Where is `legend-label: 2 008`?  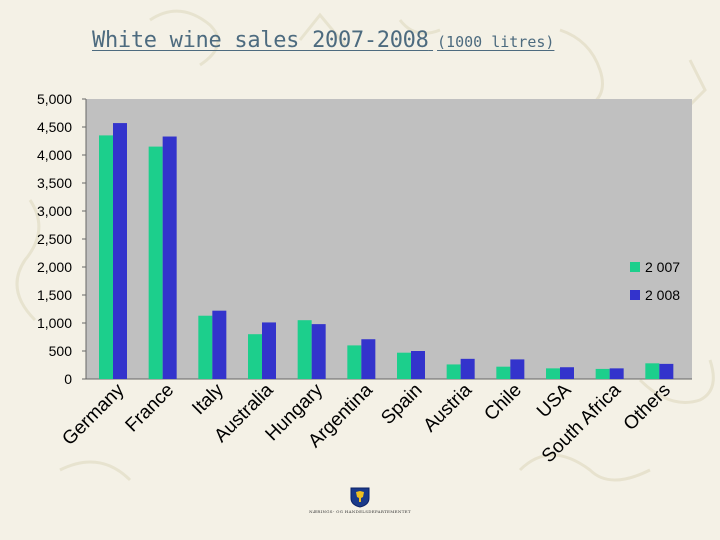 legend-label: 2 008 is located at coordinates (662, 295).